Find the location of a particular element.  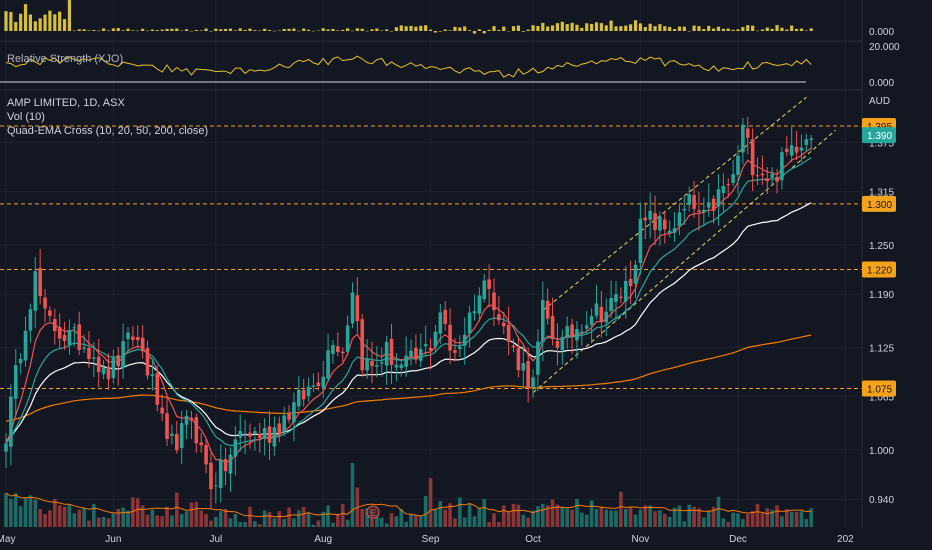

earnings-marker: E is located at coordinates (373, 512).